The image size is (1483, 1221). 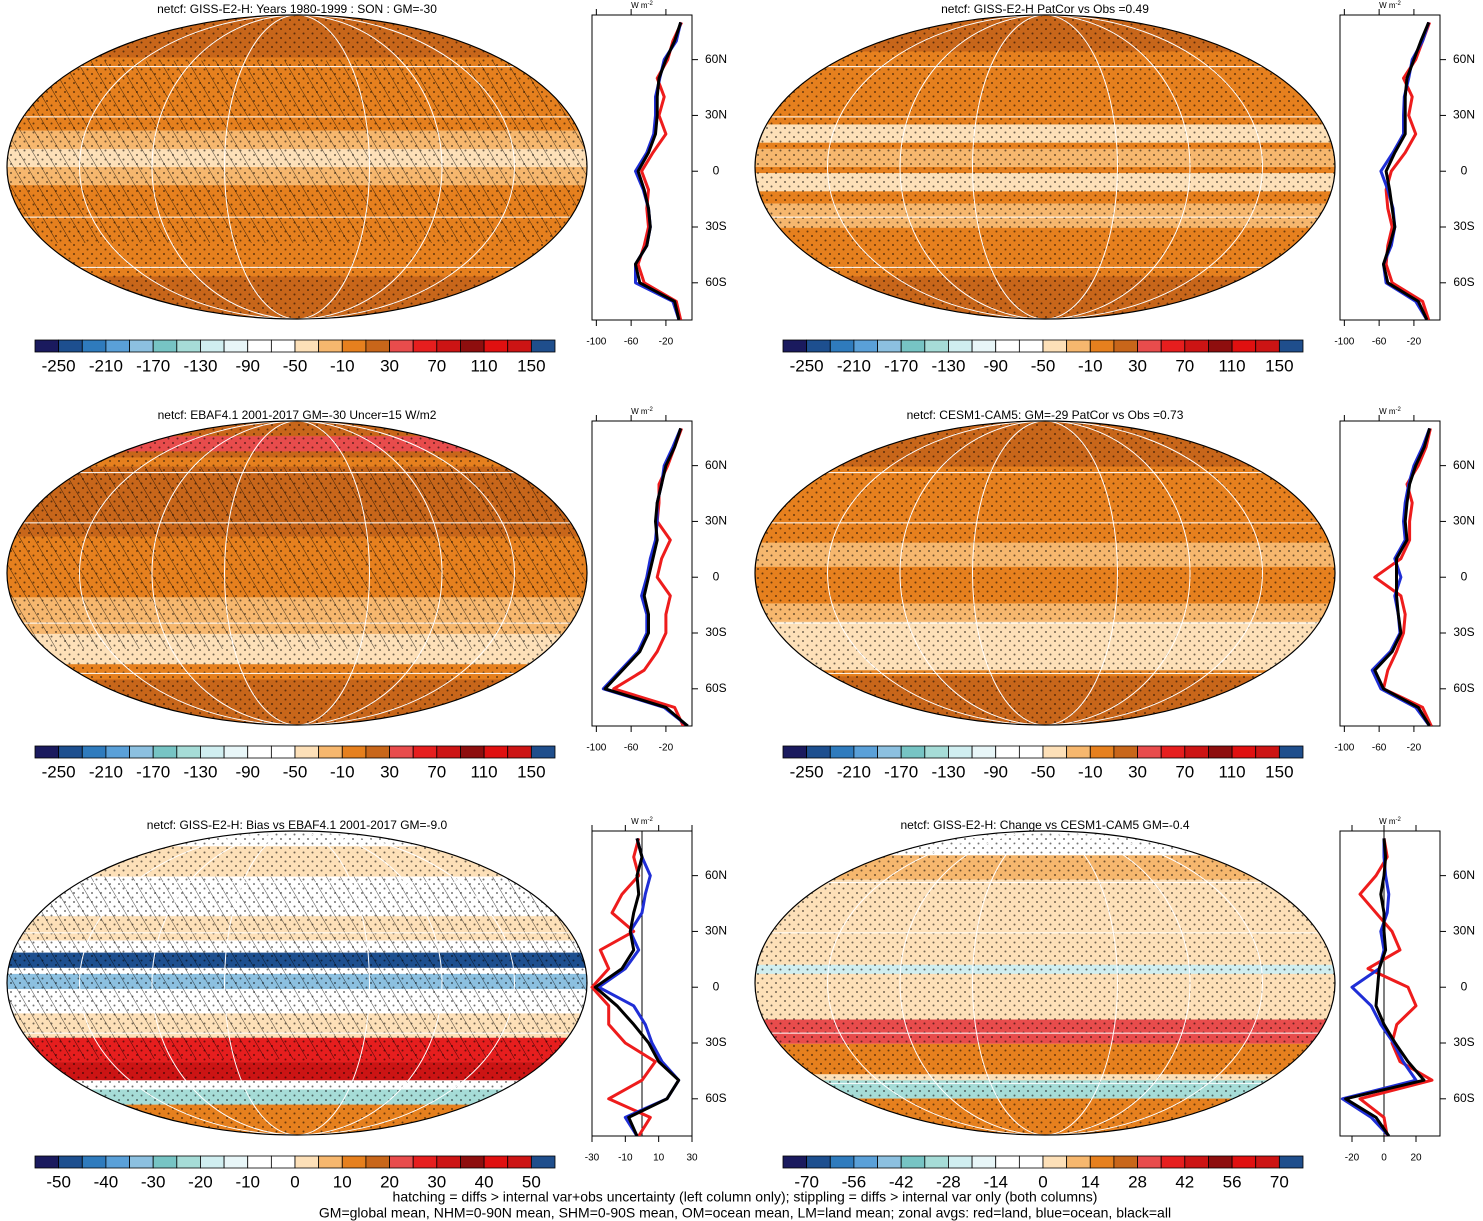 I want to click on colorbar-label: -10, so click(x=247, y=1181).